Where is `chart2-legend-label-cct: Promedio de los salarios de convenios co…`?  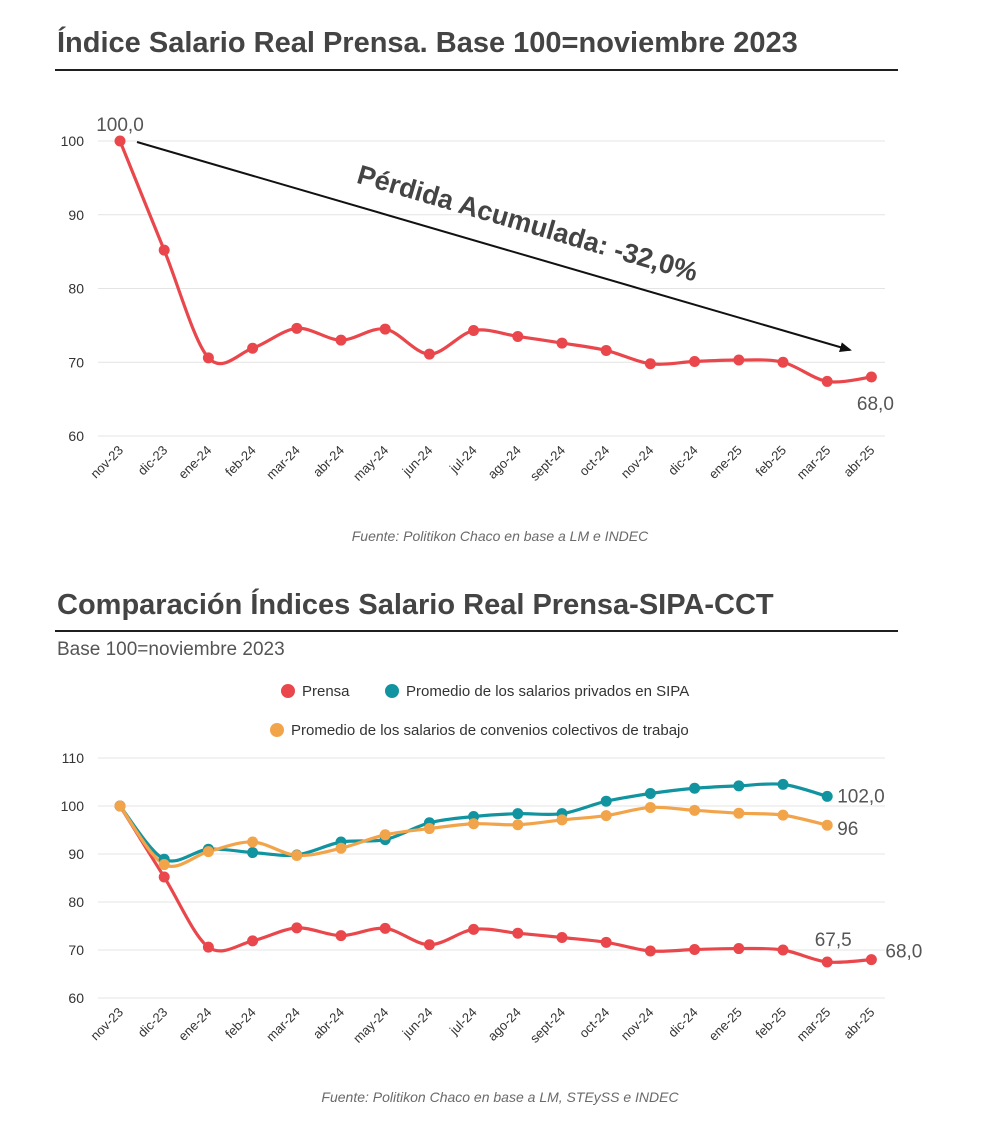
chart2-legend-label-cct: Promedio de los salarios de convenios co… is located at coordinates (490, 730).